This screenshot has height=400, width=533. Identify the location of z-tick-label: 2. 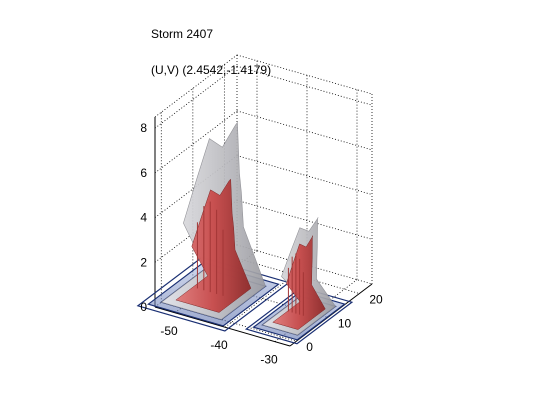
(143, 262).